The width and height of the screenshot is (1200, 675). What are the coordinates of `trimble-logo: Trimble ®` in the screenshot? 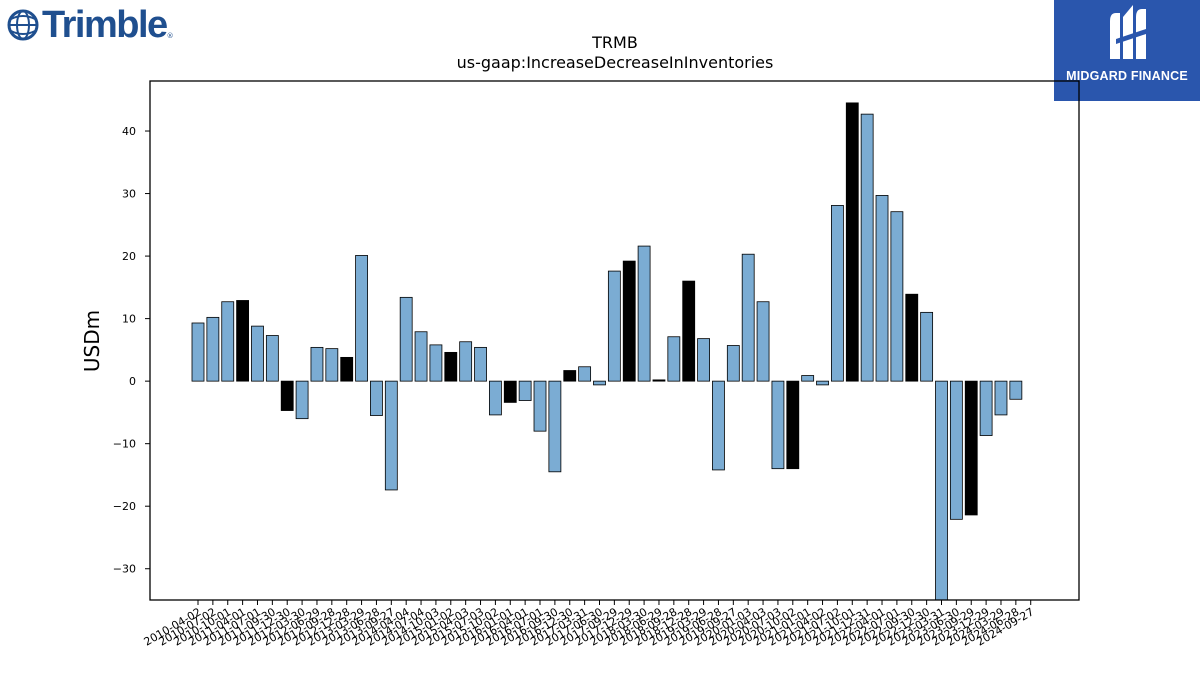 It's located at (90, 25).